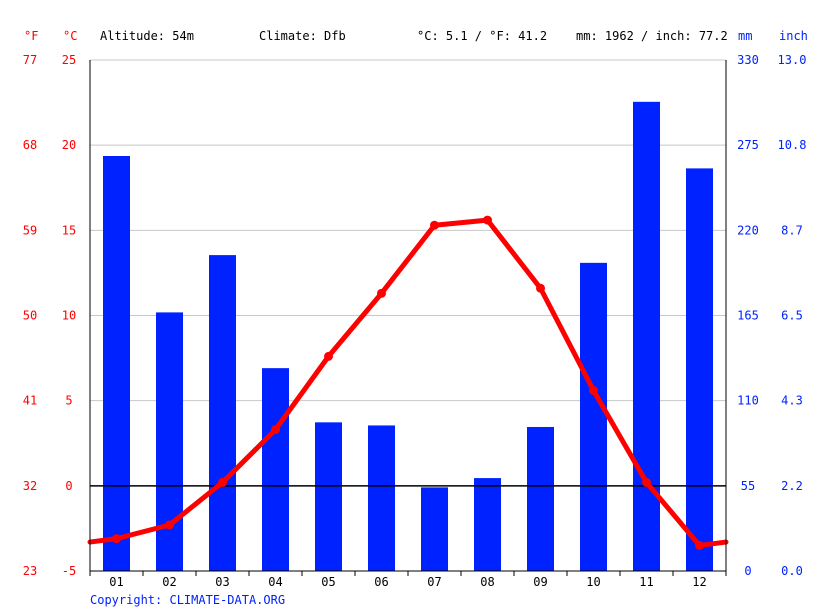  Describe the element at coordinates (748, 486) in the screenshot. I see `right-axis-mm-tick: 55` at that location.